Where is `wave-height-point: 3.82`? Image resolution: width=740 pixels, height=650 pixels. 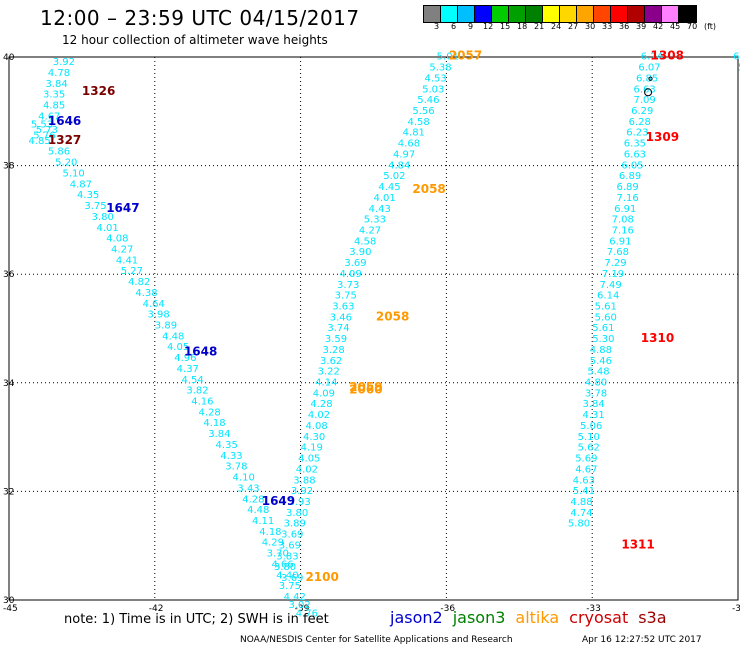
wave-height-point: 3.82 is located at coordinates (197, 391).